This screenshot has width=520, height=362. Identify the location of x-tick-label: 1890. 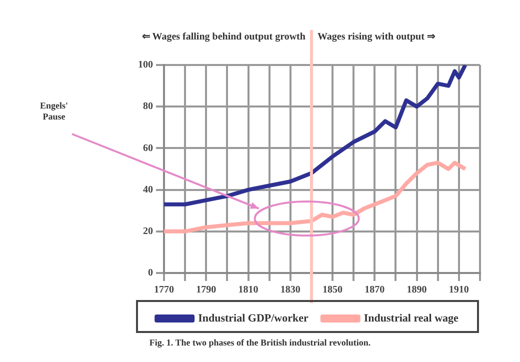
(416, 290).